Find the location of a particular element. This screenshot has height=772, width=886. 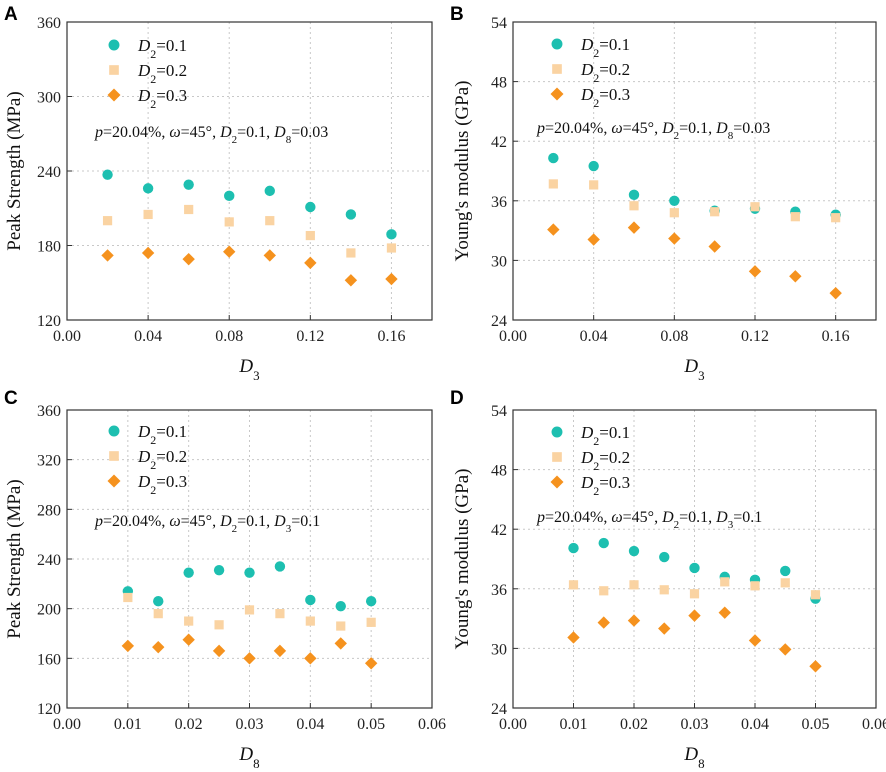

y-tick-label: 320 is located at coordinates (49, 461).